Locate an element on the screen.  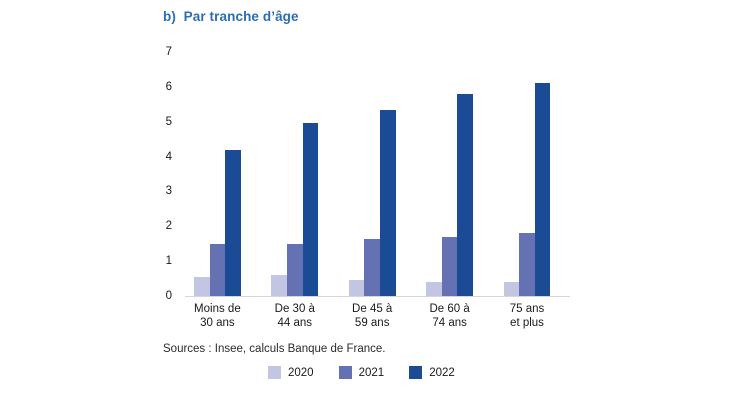
legend-item-2021: 2021 is located at coordinates (361, 372).